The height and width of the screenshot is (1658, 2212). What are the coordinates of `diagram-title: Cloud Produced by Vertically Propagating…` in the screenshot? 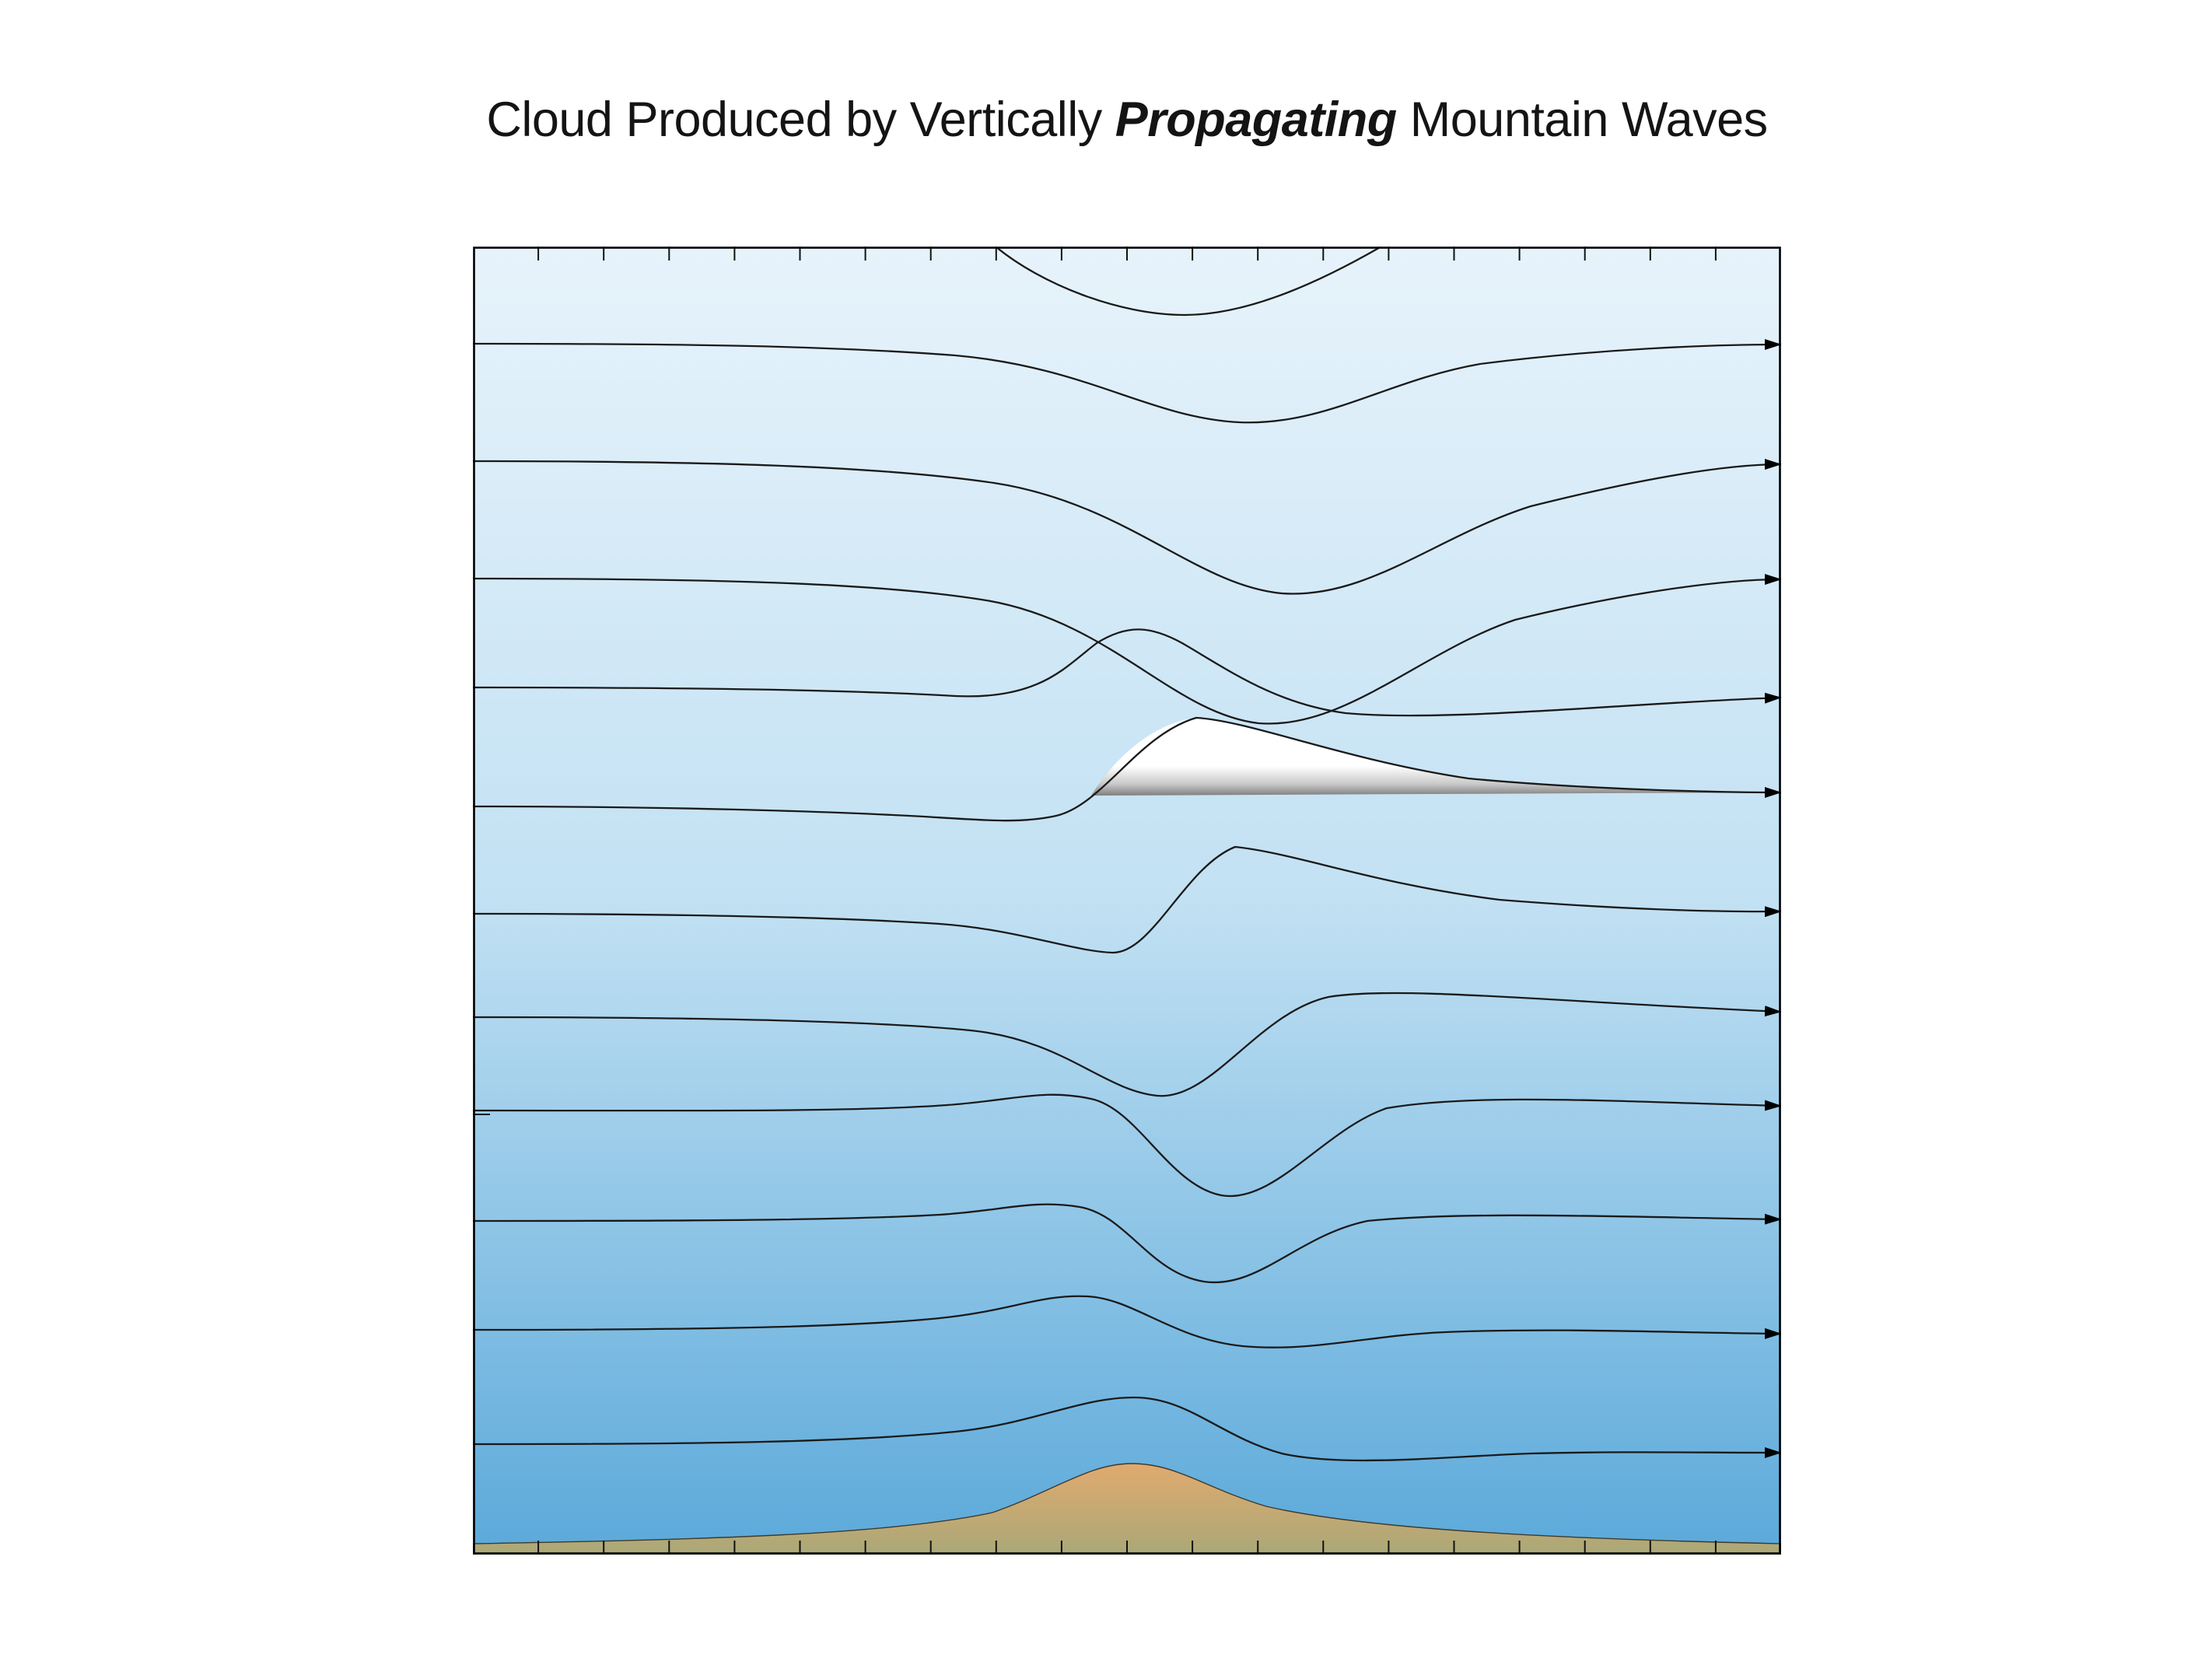 It's located at (1127, 120).